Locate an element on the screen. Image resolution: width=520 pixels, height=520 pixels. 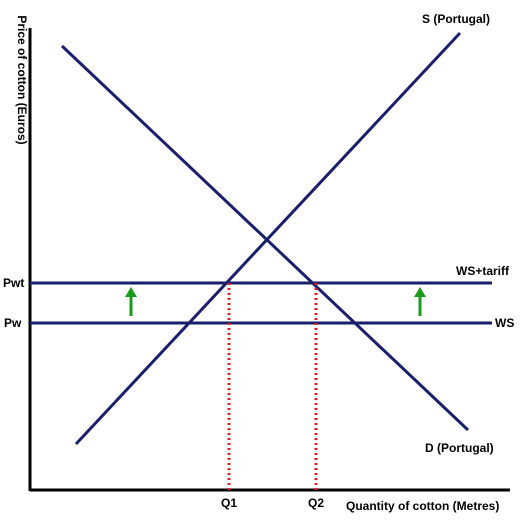
world-supply-label: WS is located at coordinates (504, 323).